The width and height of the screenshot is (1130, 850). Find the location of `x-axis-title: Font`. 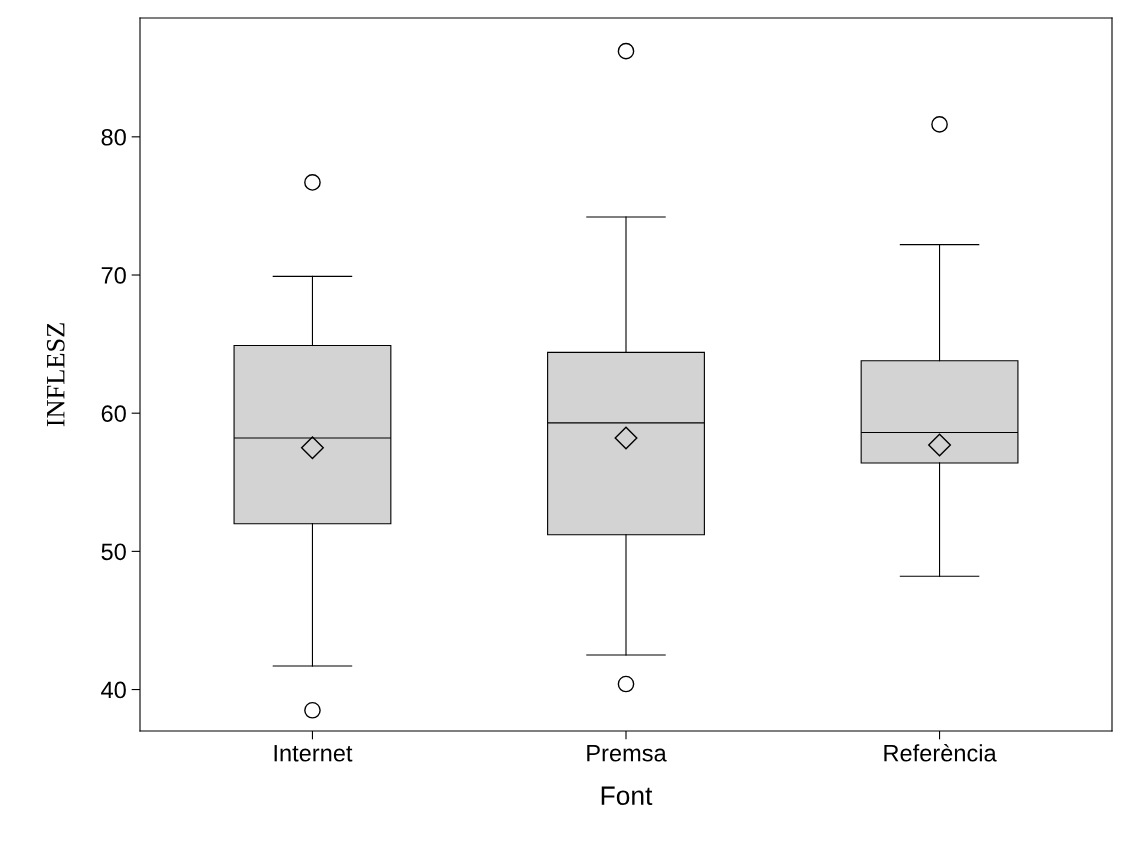

x-axis-title: Font is located at coordinates (627, 796).